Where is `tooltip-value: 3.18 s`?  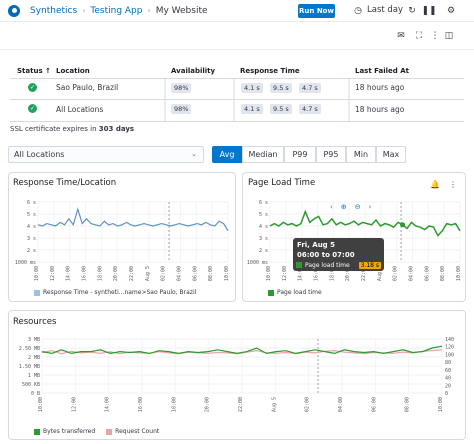 tooltip-value: 3.18 s is located at coordinates (369, 265).